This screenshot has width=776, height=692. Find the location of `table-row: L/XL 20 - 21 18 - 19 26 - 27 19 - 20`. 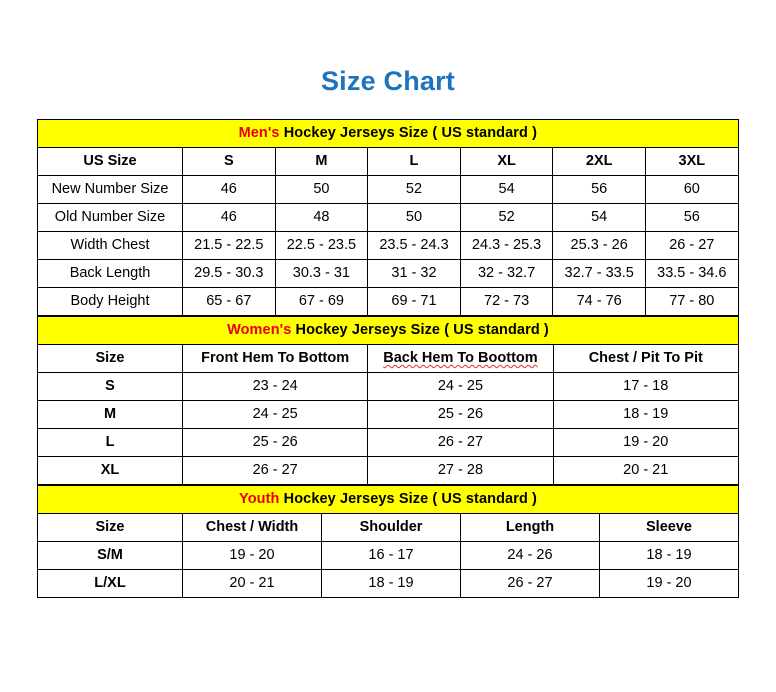

table-row: L/XL 20 - 21 18 - 19 26 - 27 19 - 20 is located at coordinates (388, 583).